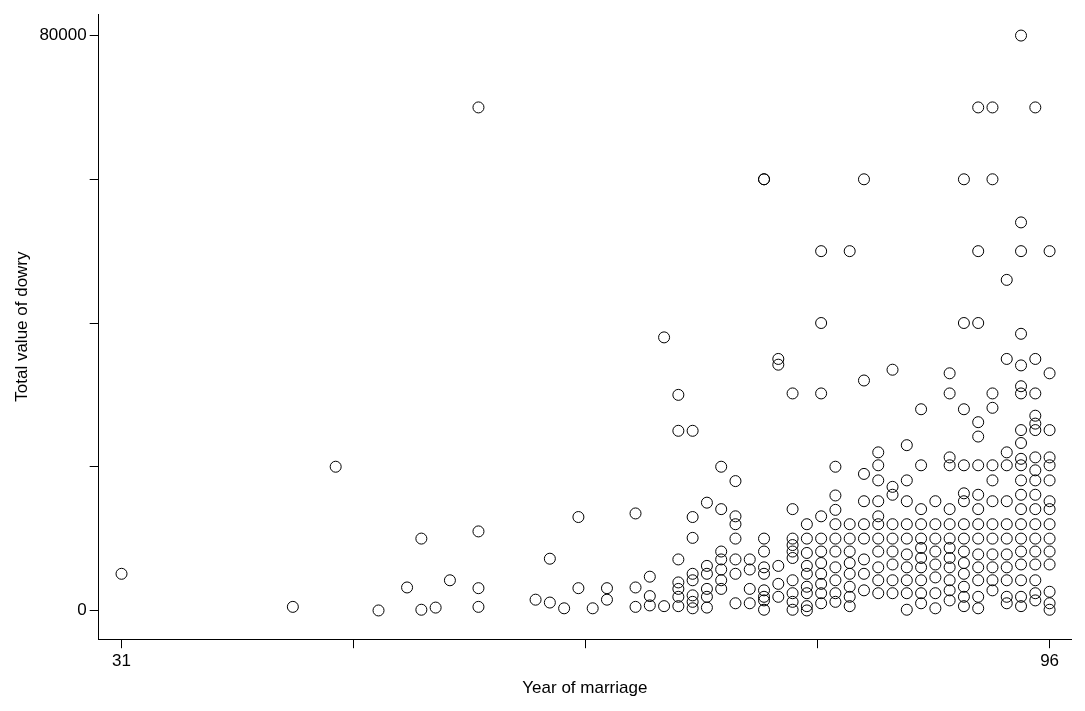  What do you see at coordinates (121, 661) in the screenshot?
I see `x-tick-label: 31` at bounding box center [121, 661].